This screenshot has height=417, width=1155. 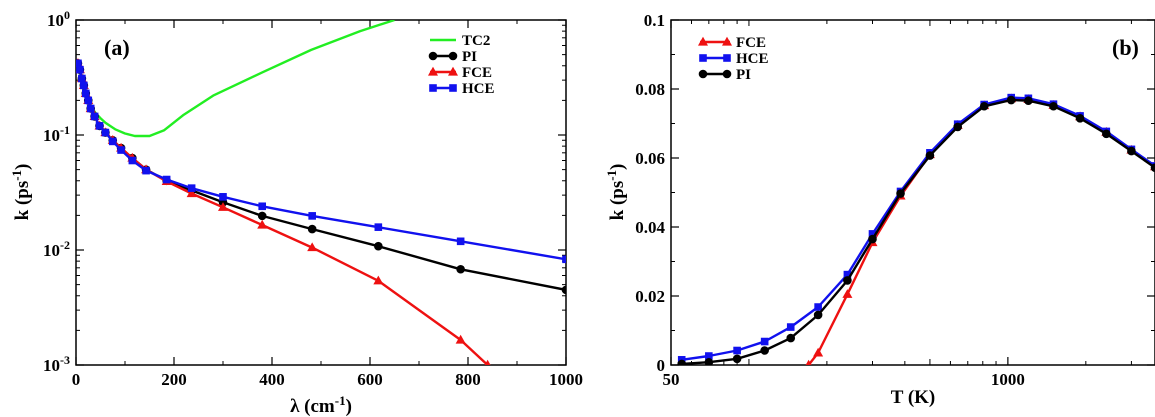 What do you see at coordinates (272, 379) in the screenshot?
I see `x-tick-label: 400` at bounding box center [272, 379].